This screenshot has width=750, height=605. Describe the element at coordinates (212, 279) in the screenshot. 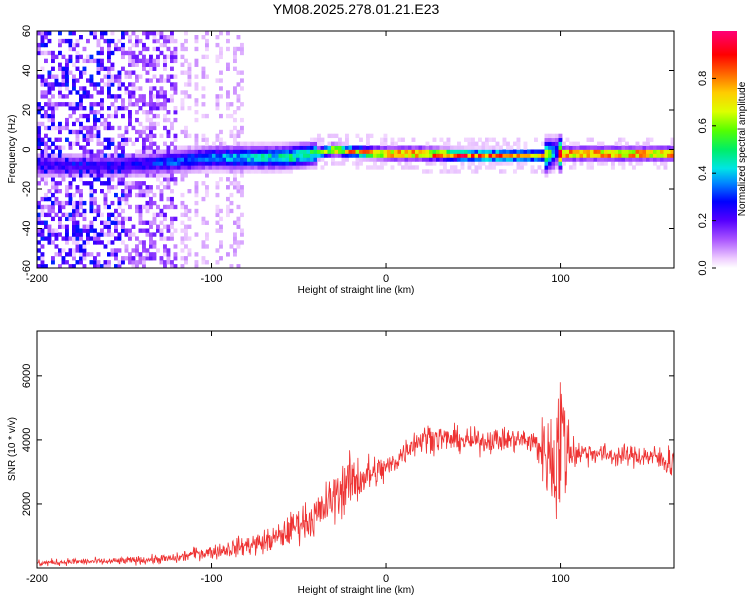

I see `x-tick-label: -100` at that location.